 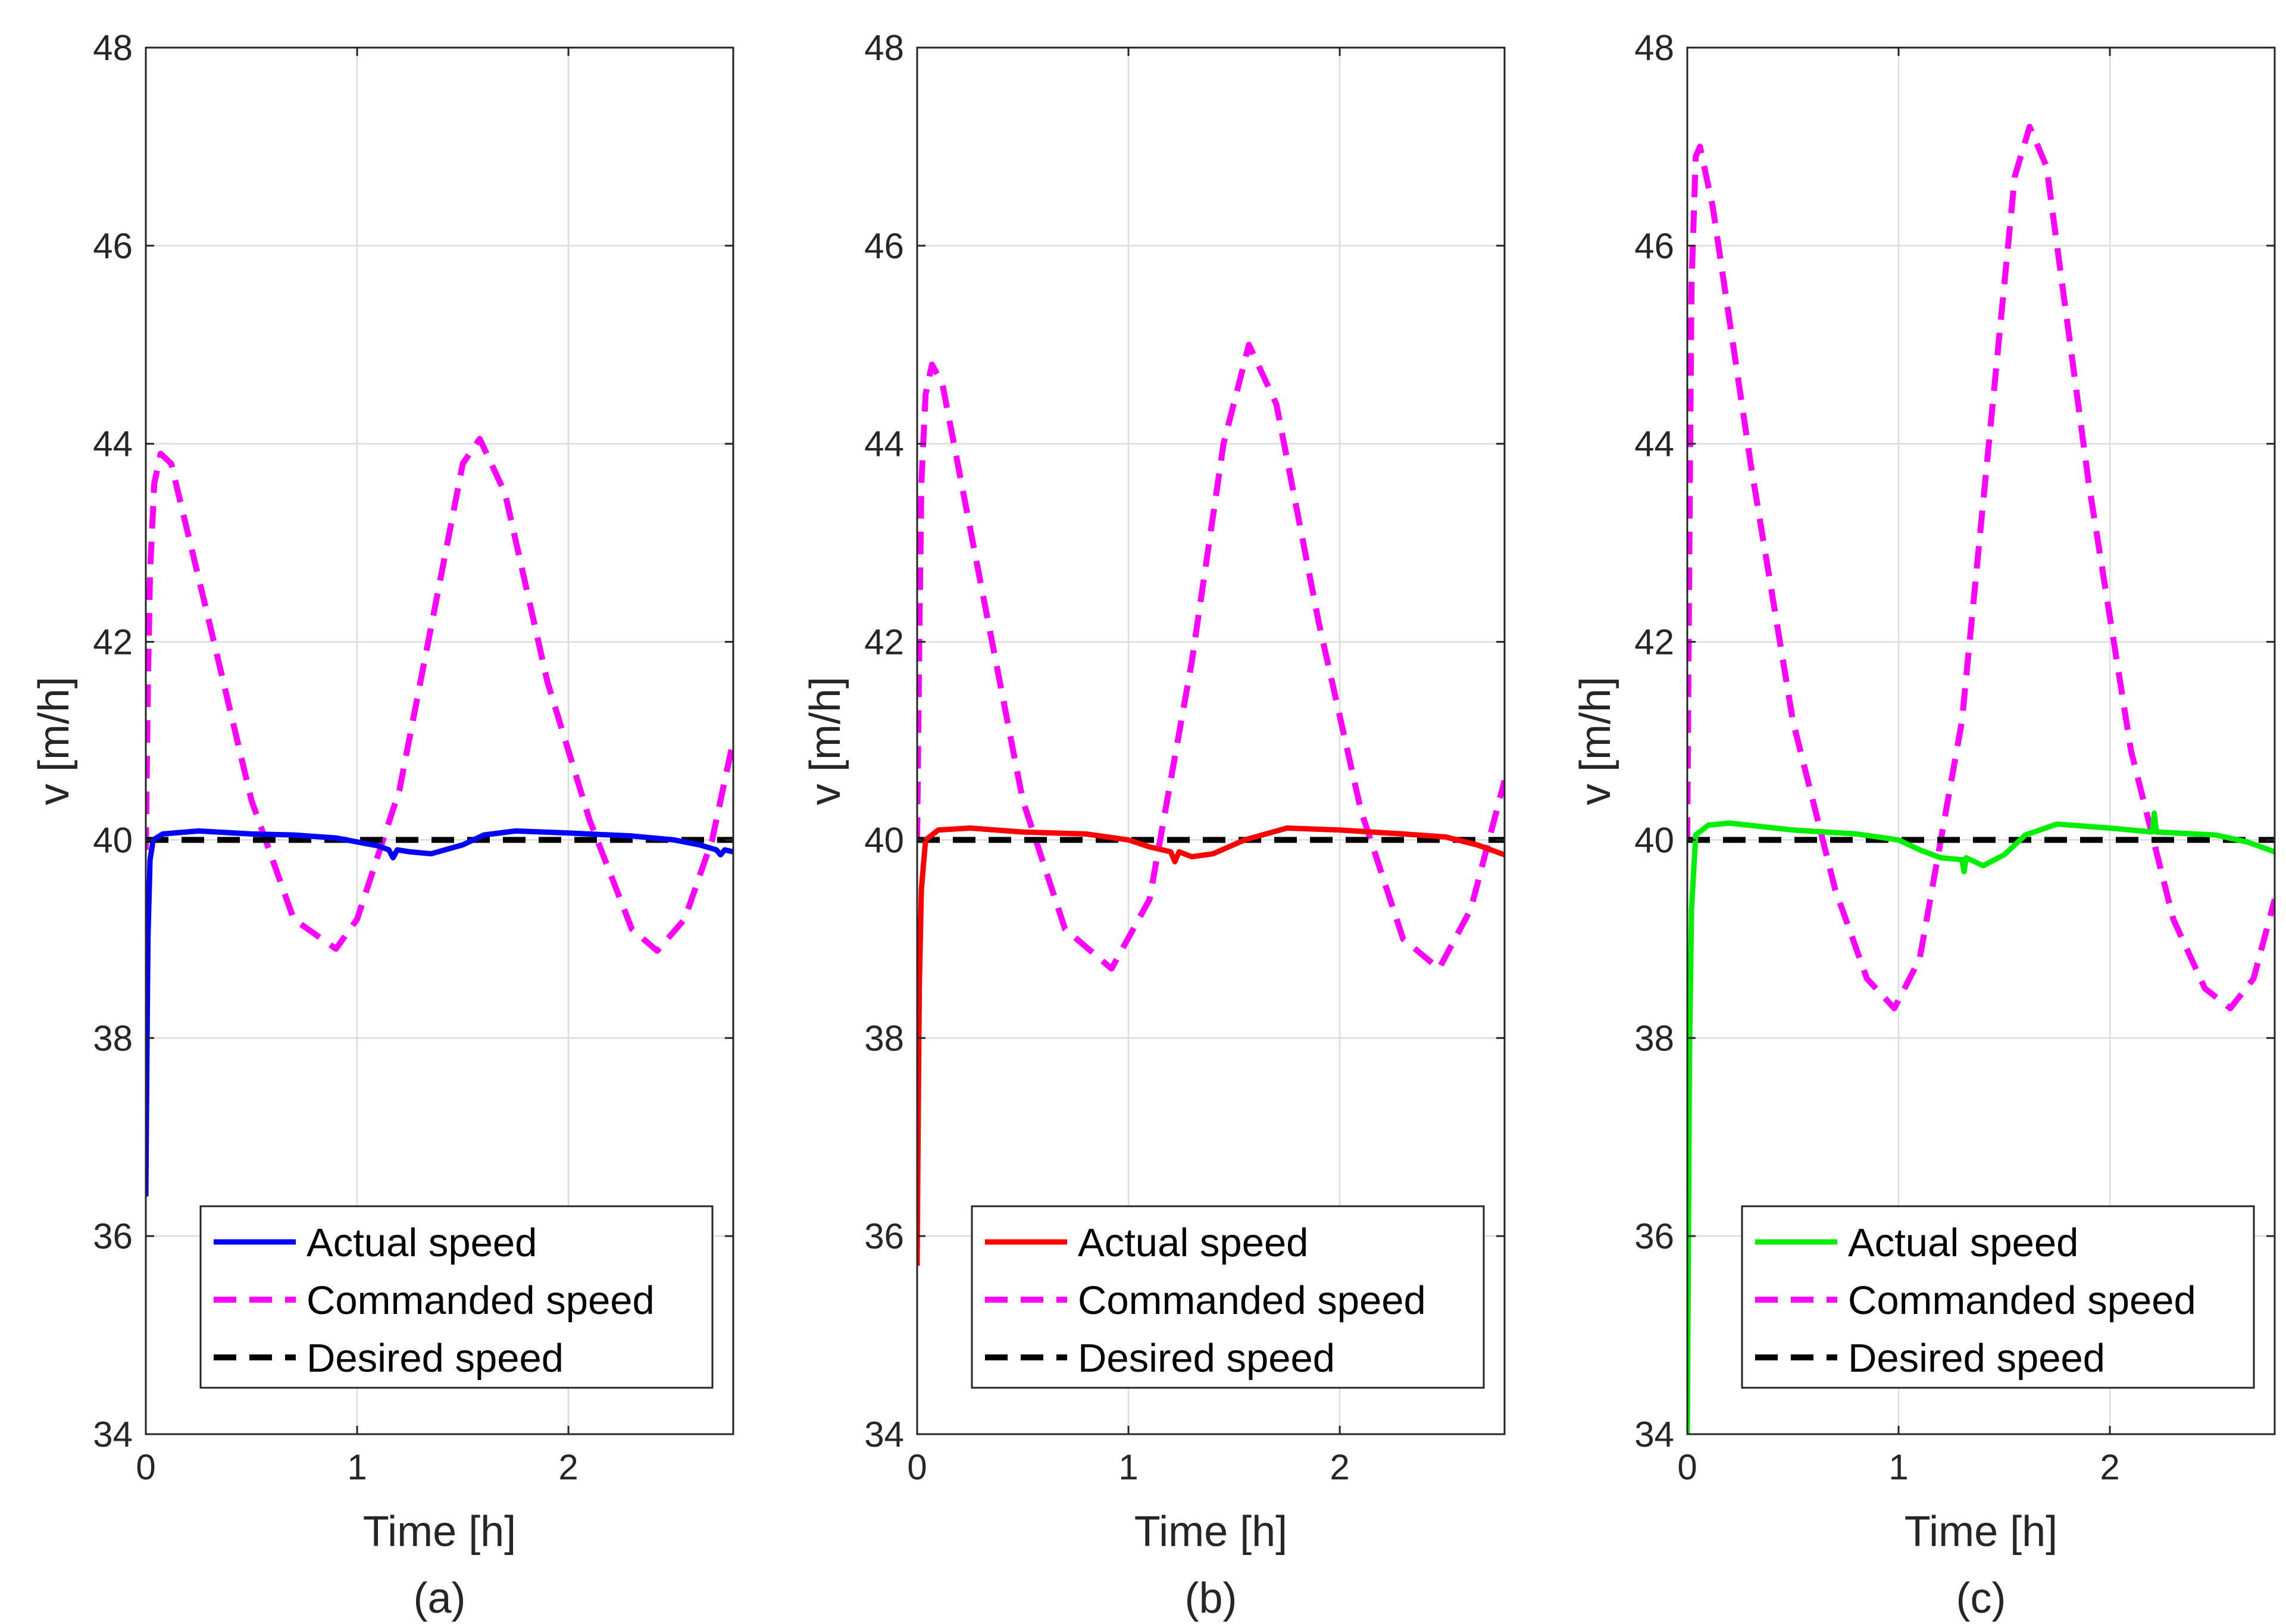 What do you see at coordinates (1211, 1599) in the screenshot?
I see `panel-caption: (b)` at bounding box center [1211, 1599].